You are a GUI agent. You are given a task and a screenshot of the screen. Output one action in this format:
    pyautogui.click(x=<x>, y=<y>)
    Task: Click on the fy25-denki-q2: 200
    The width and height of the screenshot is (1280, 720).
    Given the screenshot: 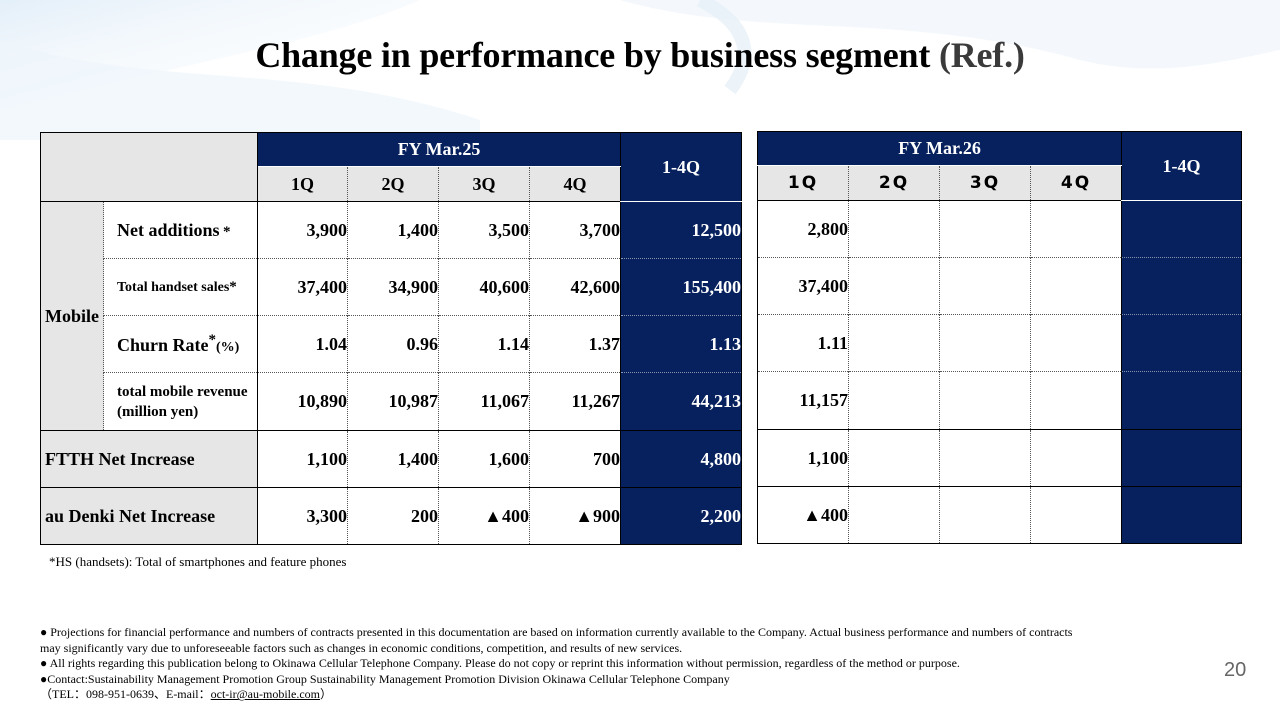 What is the action you would take?
    pyautogui.click(x=393, y=516)
    